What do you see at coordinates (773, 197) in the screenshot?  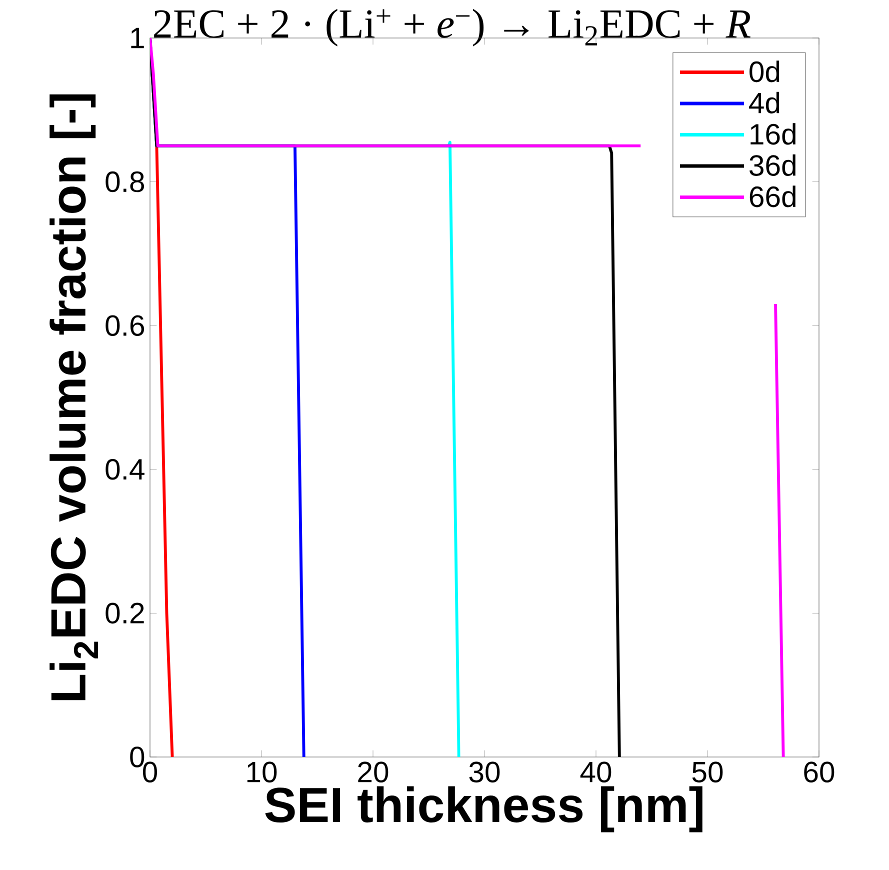 I see `legend-label: 66d` at bounding box center [773, 197].